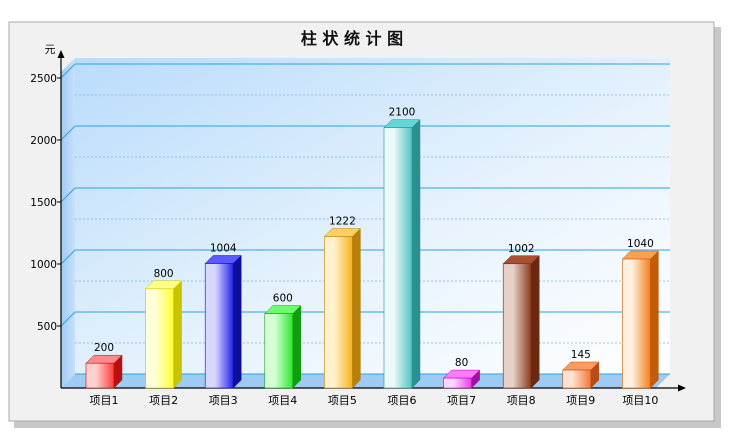 Image resolution: width=733 pixels, height=447 pixels. What do you see at coordinates (521, 400) in the screenshot?
I see `x-tick-label: 项目8` at bounding box center [521, 400].